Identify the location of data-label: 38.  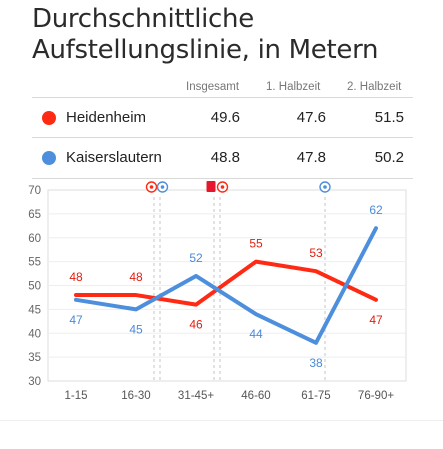
(316, 363).